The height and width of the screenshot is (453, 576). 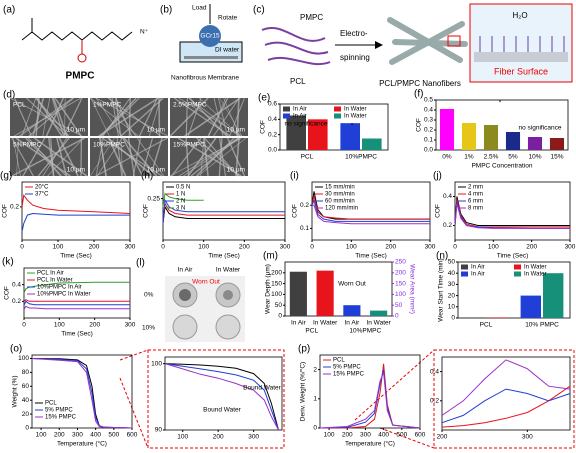 I want to click on x-tick-label: 500, so click(x=113, y=435).